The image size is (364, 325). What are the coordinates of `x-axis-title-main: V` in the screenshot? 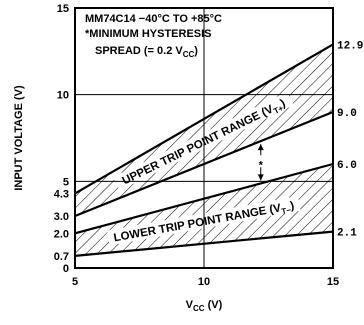 It's located at (190, 305).